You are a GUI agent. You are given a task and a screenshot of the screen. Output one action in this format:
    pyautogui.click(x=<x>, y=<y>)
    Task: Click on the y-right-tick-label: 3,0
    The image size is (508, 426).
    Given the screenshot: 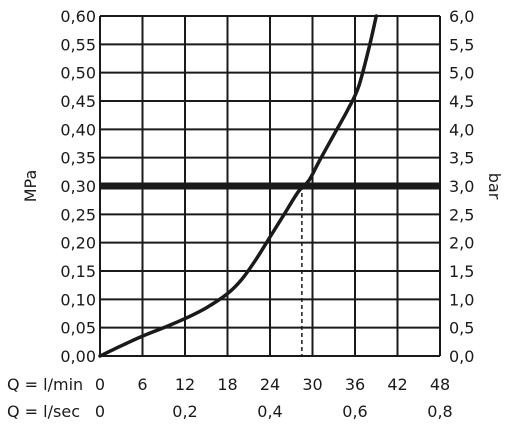 What is the action you would take?
    pyautogui.click(x=461, y=186)
    